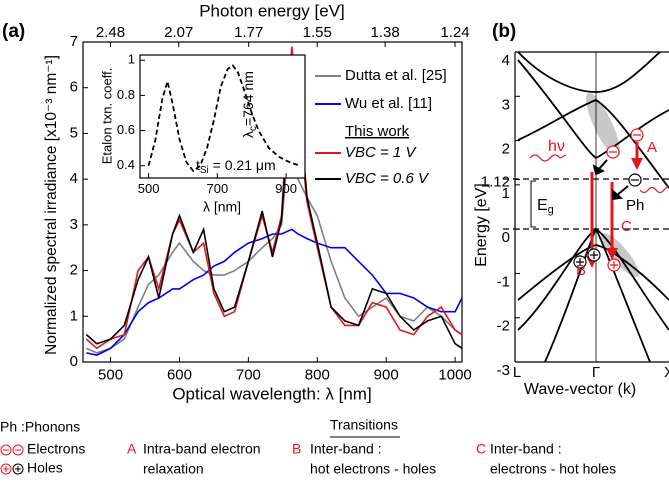 The height and width of the screenshot is (483, 669). What do you see at coordinates (272, 10) in the screenshot?
I see `x2-axis-label: Photon energy [eV]` at bounding box center [272, 10].